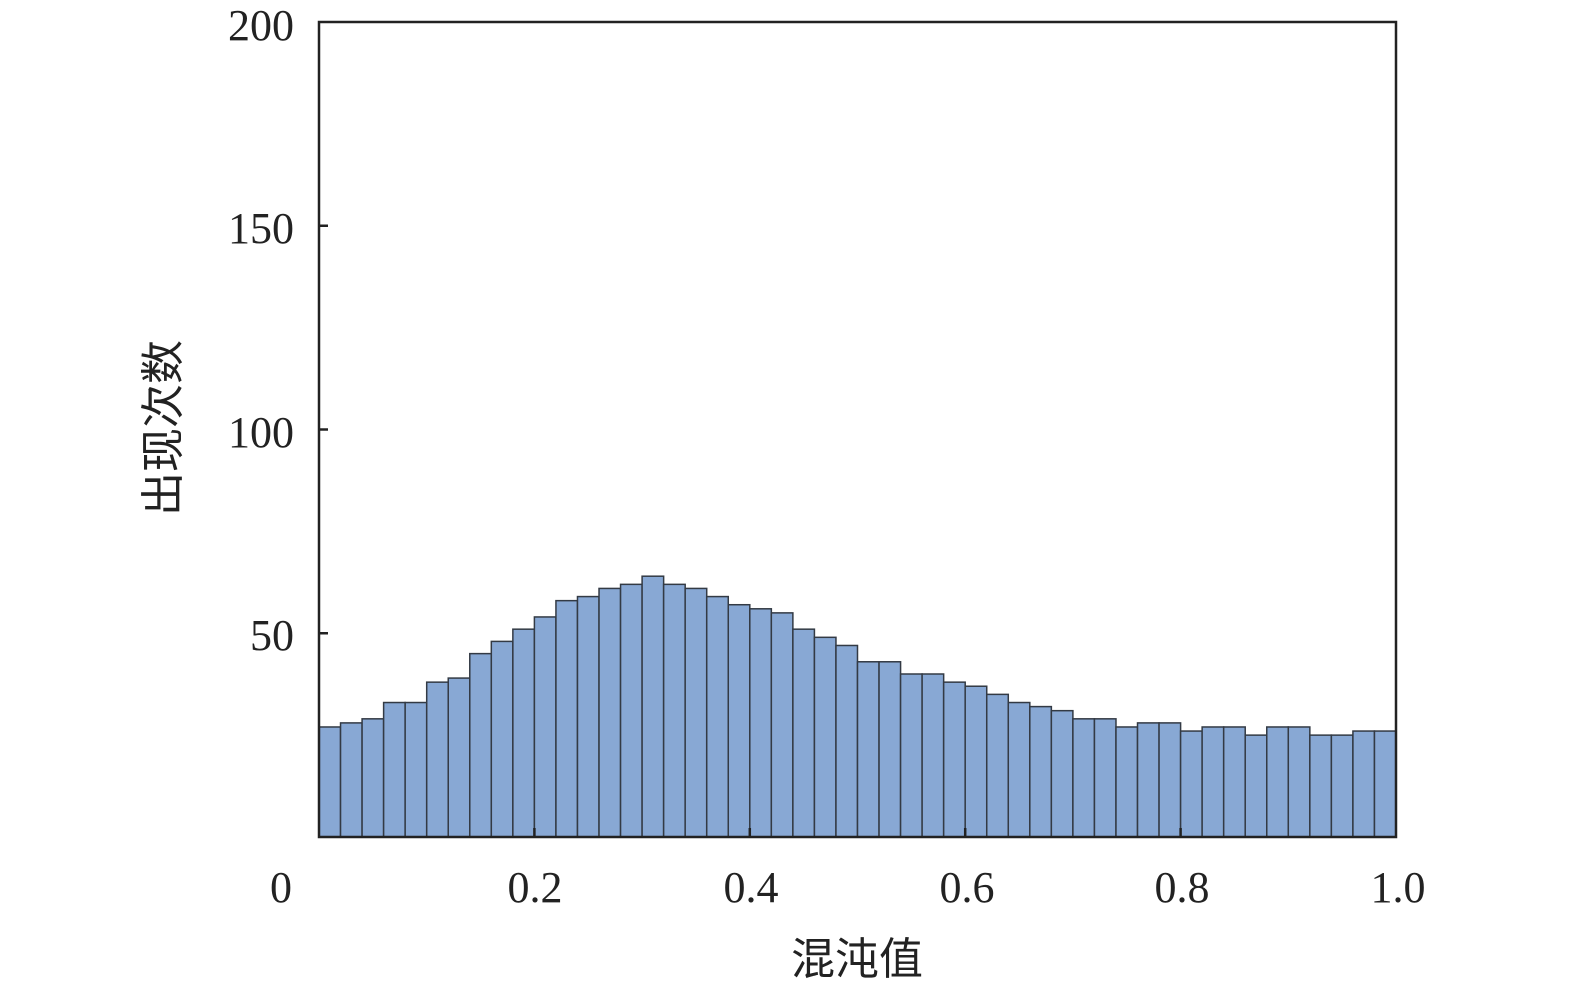 The width and height of the screenshot is (1575, 994). I want to click on x-tick-1.0: 1.0, so click(1398, 887).